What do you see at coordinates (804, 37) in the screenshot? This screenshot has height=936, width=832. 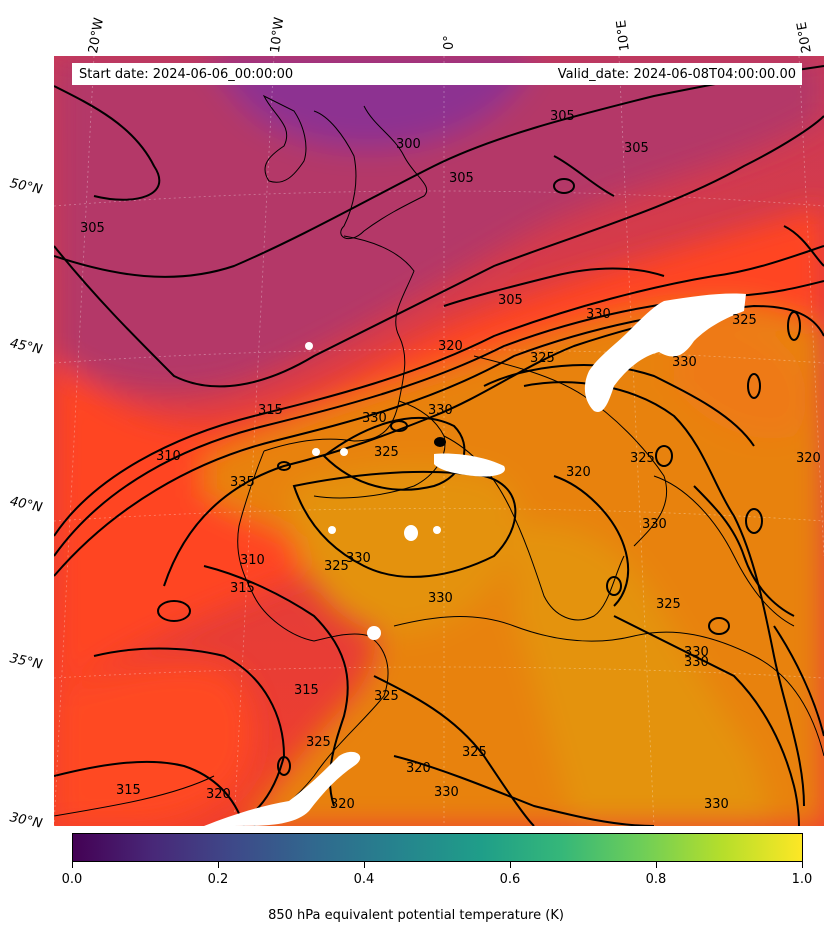 I see `lon-label-20e: 20°E` at bounding box center [804, 37].